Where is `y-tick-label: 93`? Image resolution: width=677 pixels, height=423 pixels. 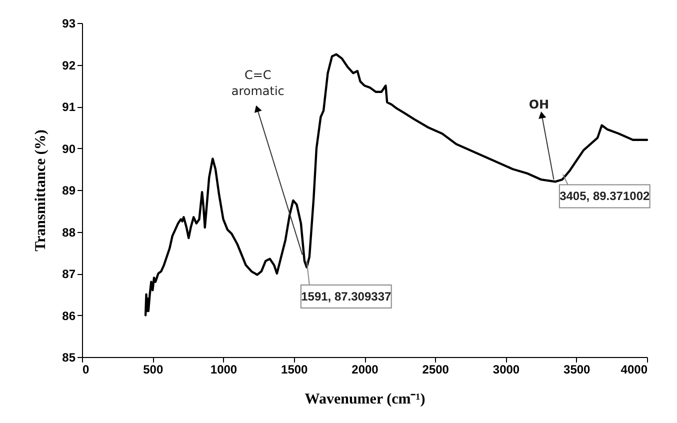
y-tick-label: 93 is located at coordinates (69, 23).